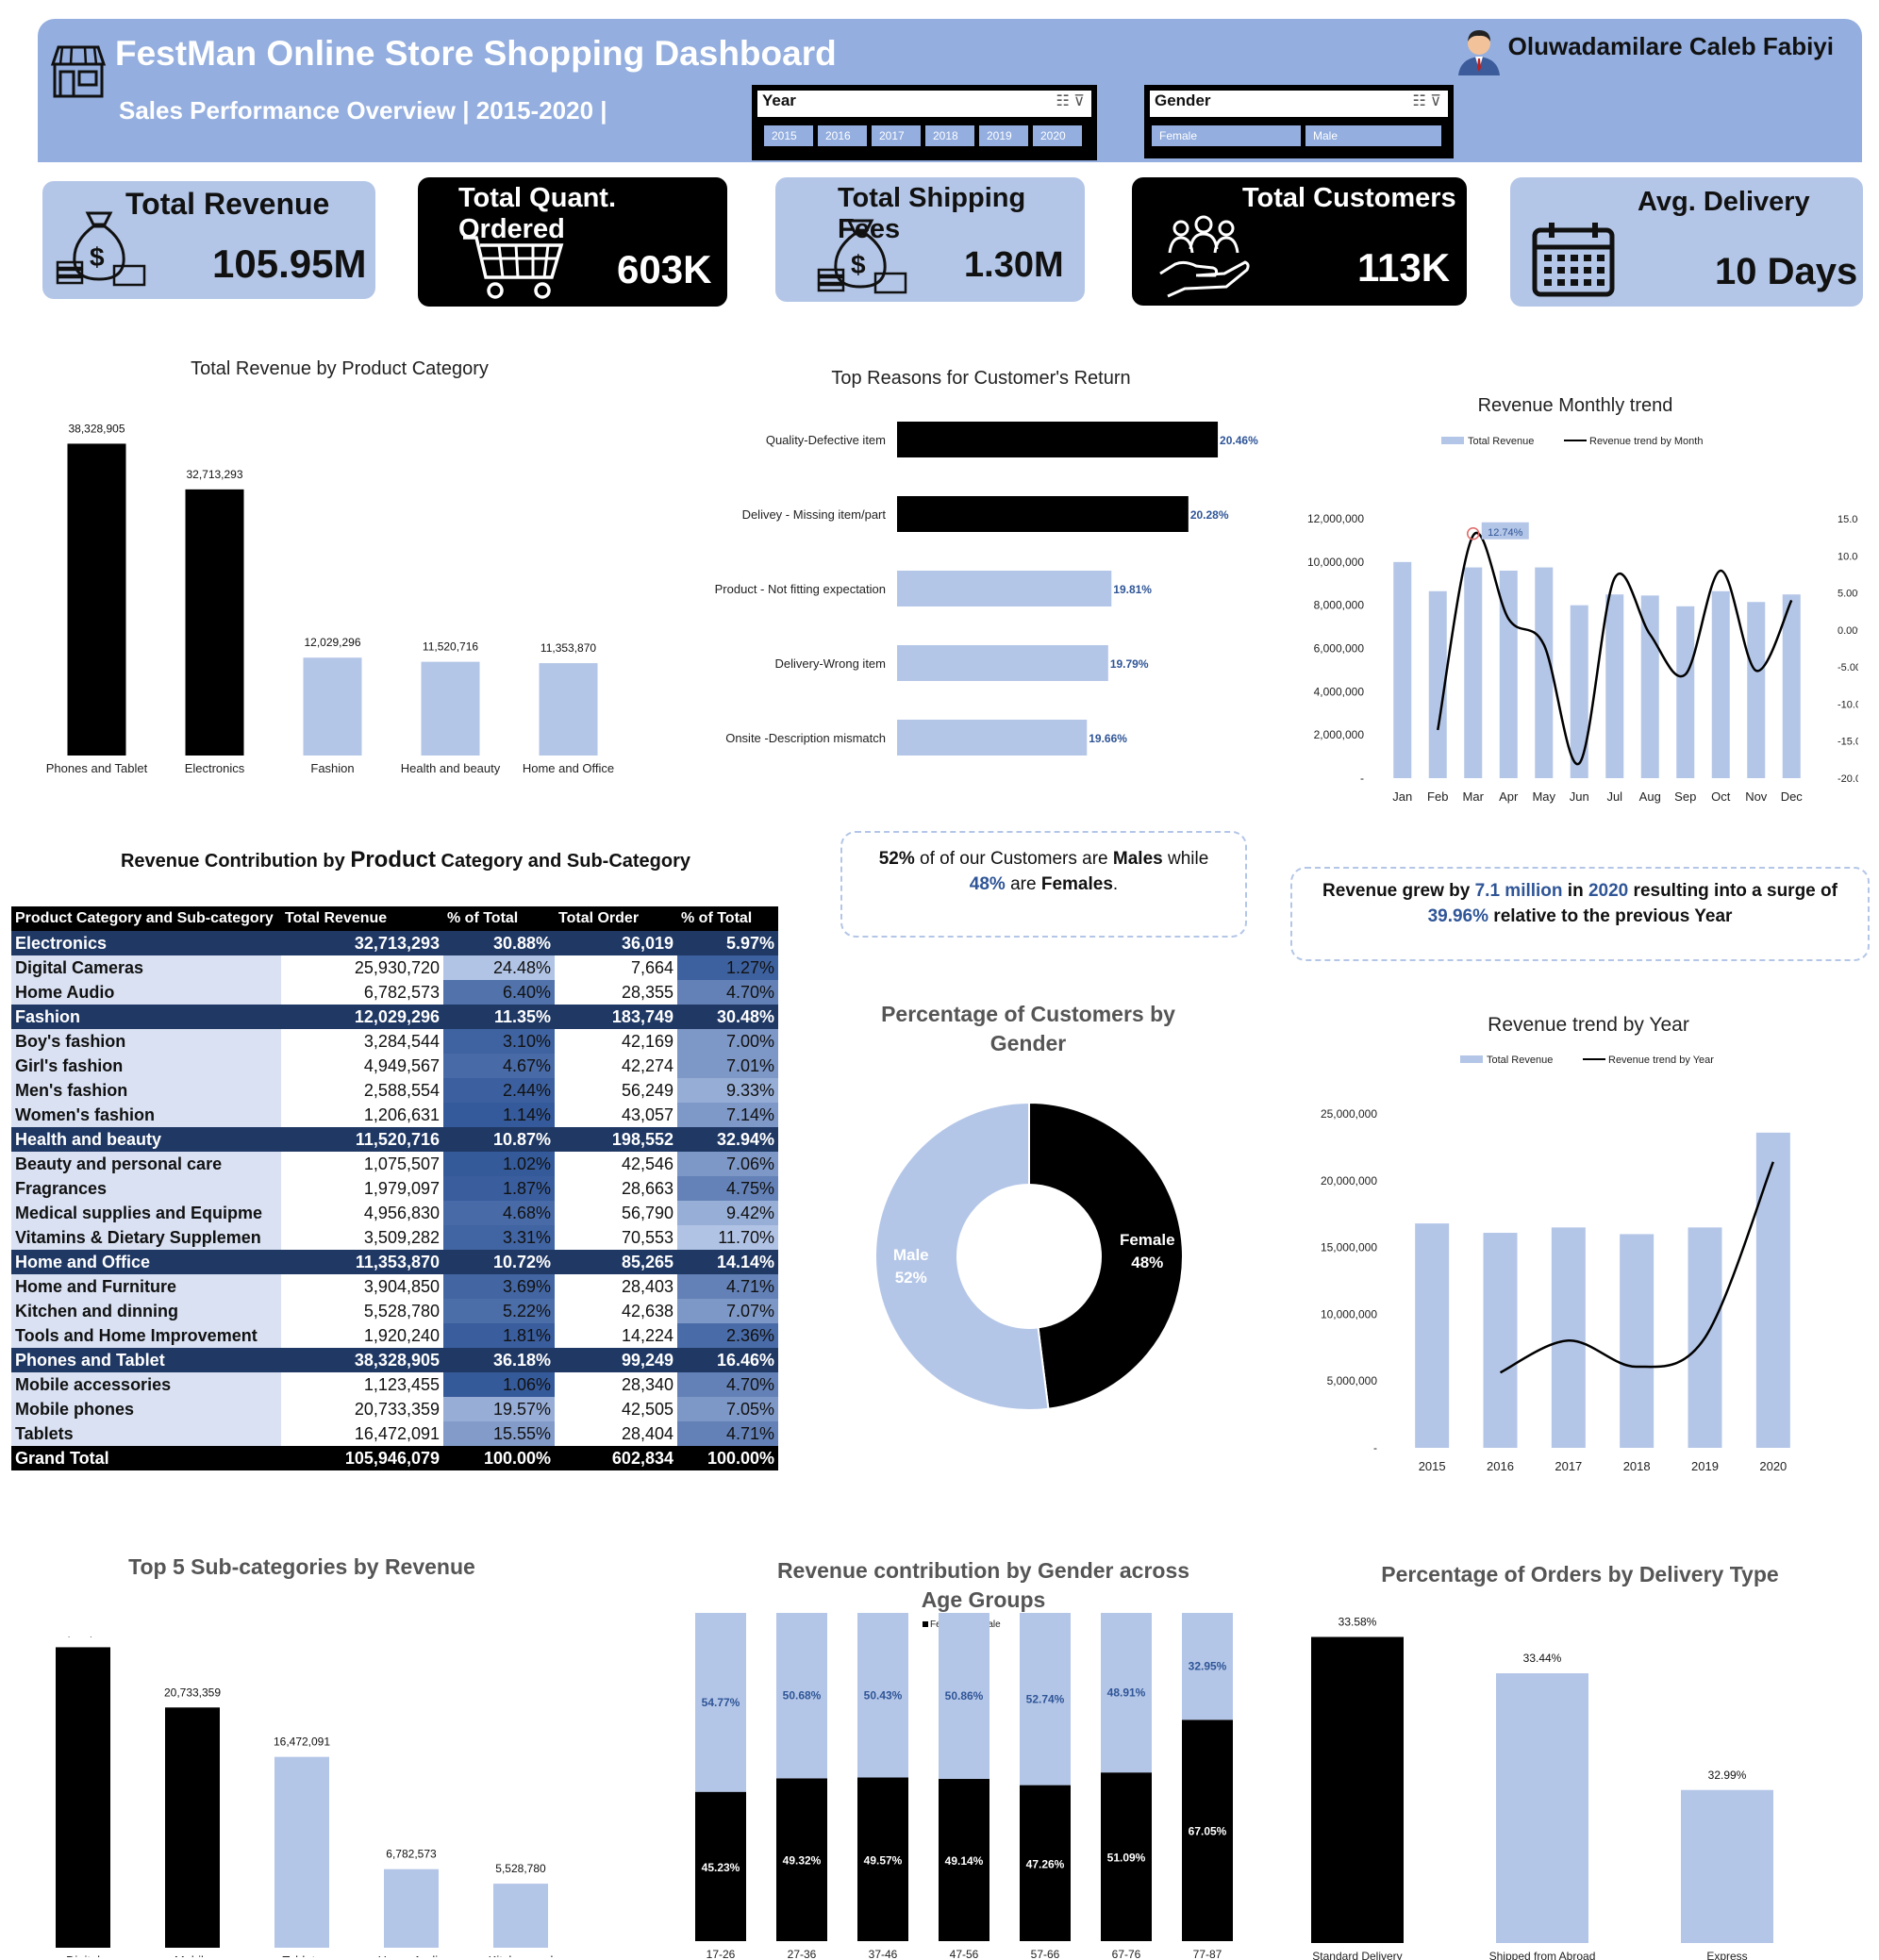  Describe the element at coordinates (1045, 1954) in the screenshot. I see `tick-label: 57-66` at that location.